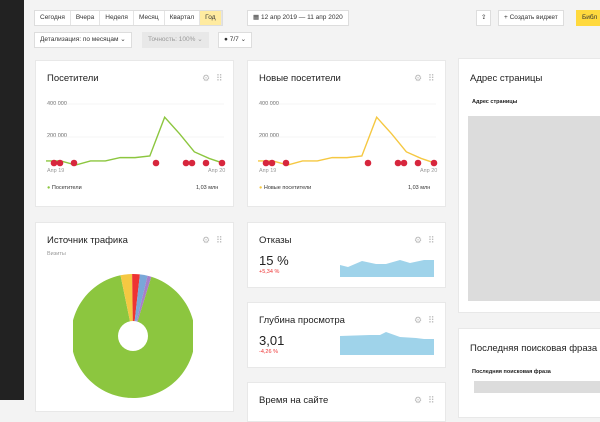  I want to click on column-header: Адрес страницы, so click(495, 102).